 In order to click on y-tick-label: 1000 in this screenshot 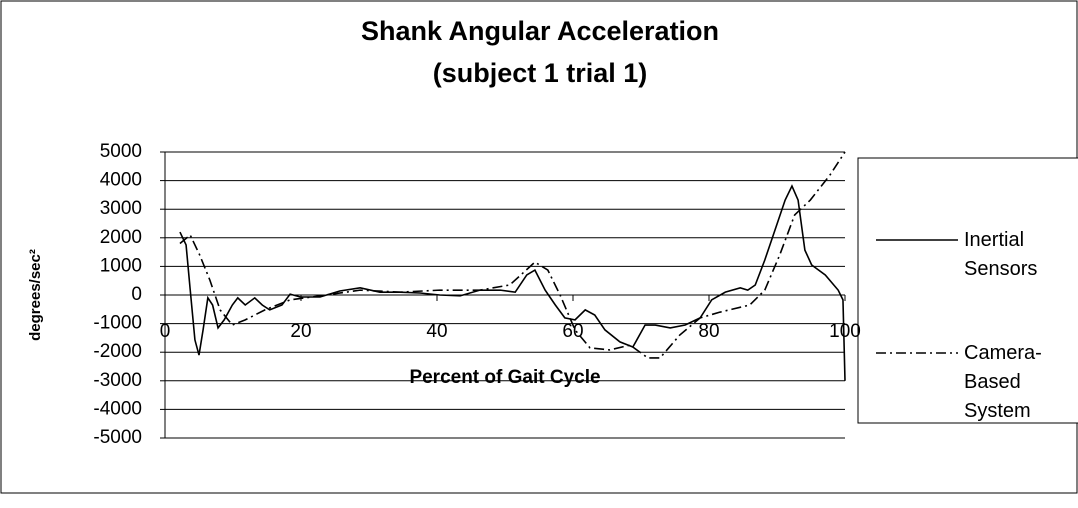, I will do `click(121, 265)`.